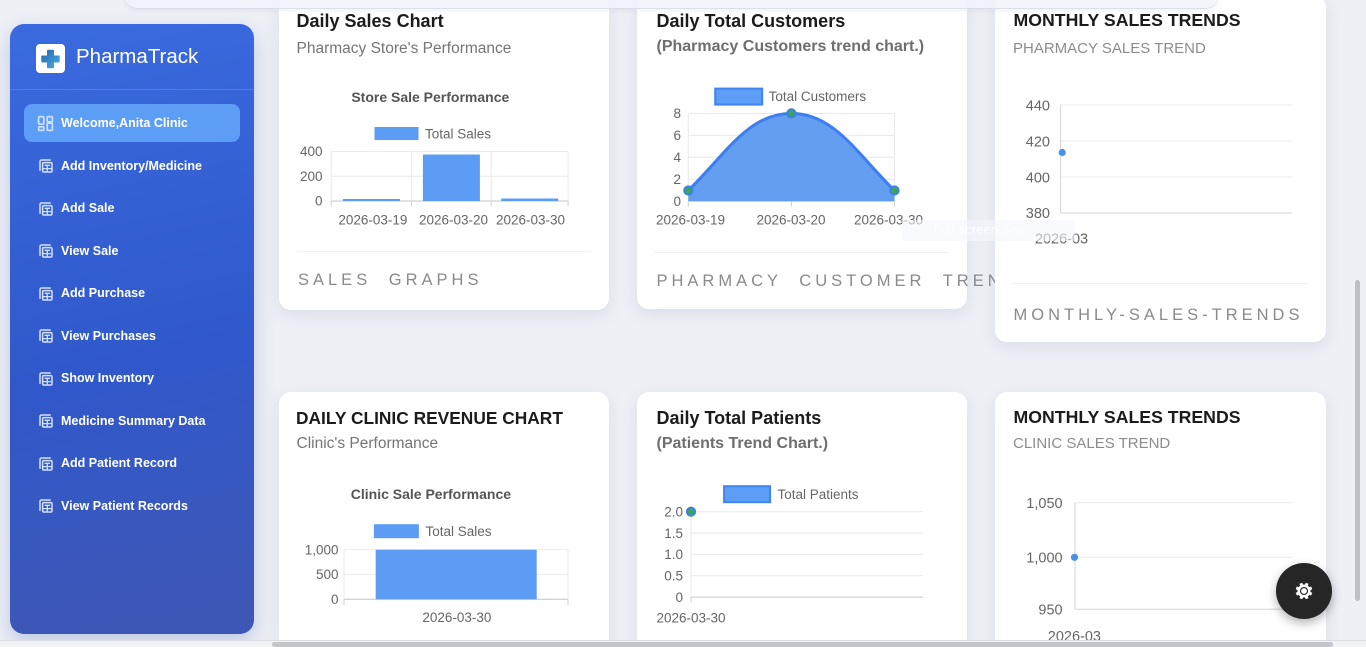 The image size is (1366, 647). Describe the element at coordinates (673, 511) in the screenshot. I see `svg-text: 2.0` at that location.